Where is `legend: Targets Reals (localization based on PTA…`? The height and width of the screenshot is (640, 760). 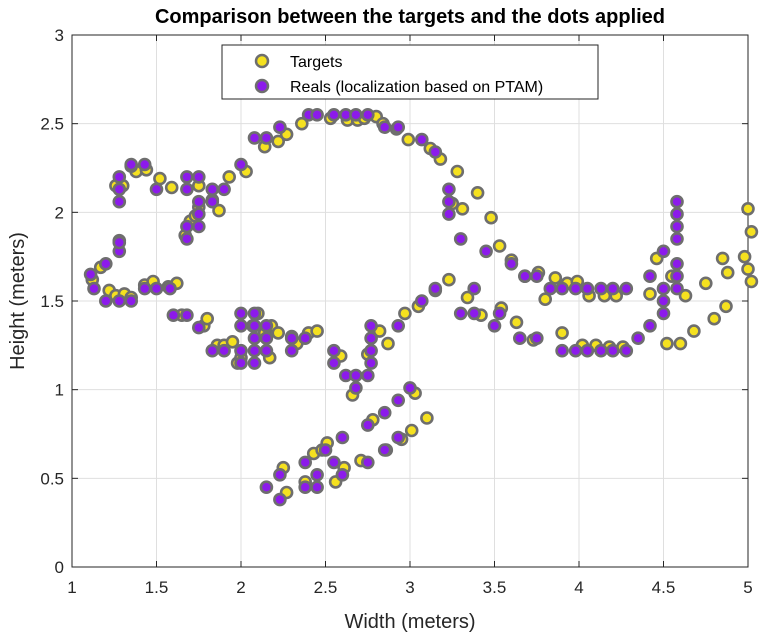 legend: Targets Reals (localization based on PTA… is located at coordinates (410, 72).